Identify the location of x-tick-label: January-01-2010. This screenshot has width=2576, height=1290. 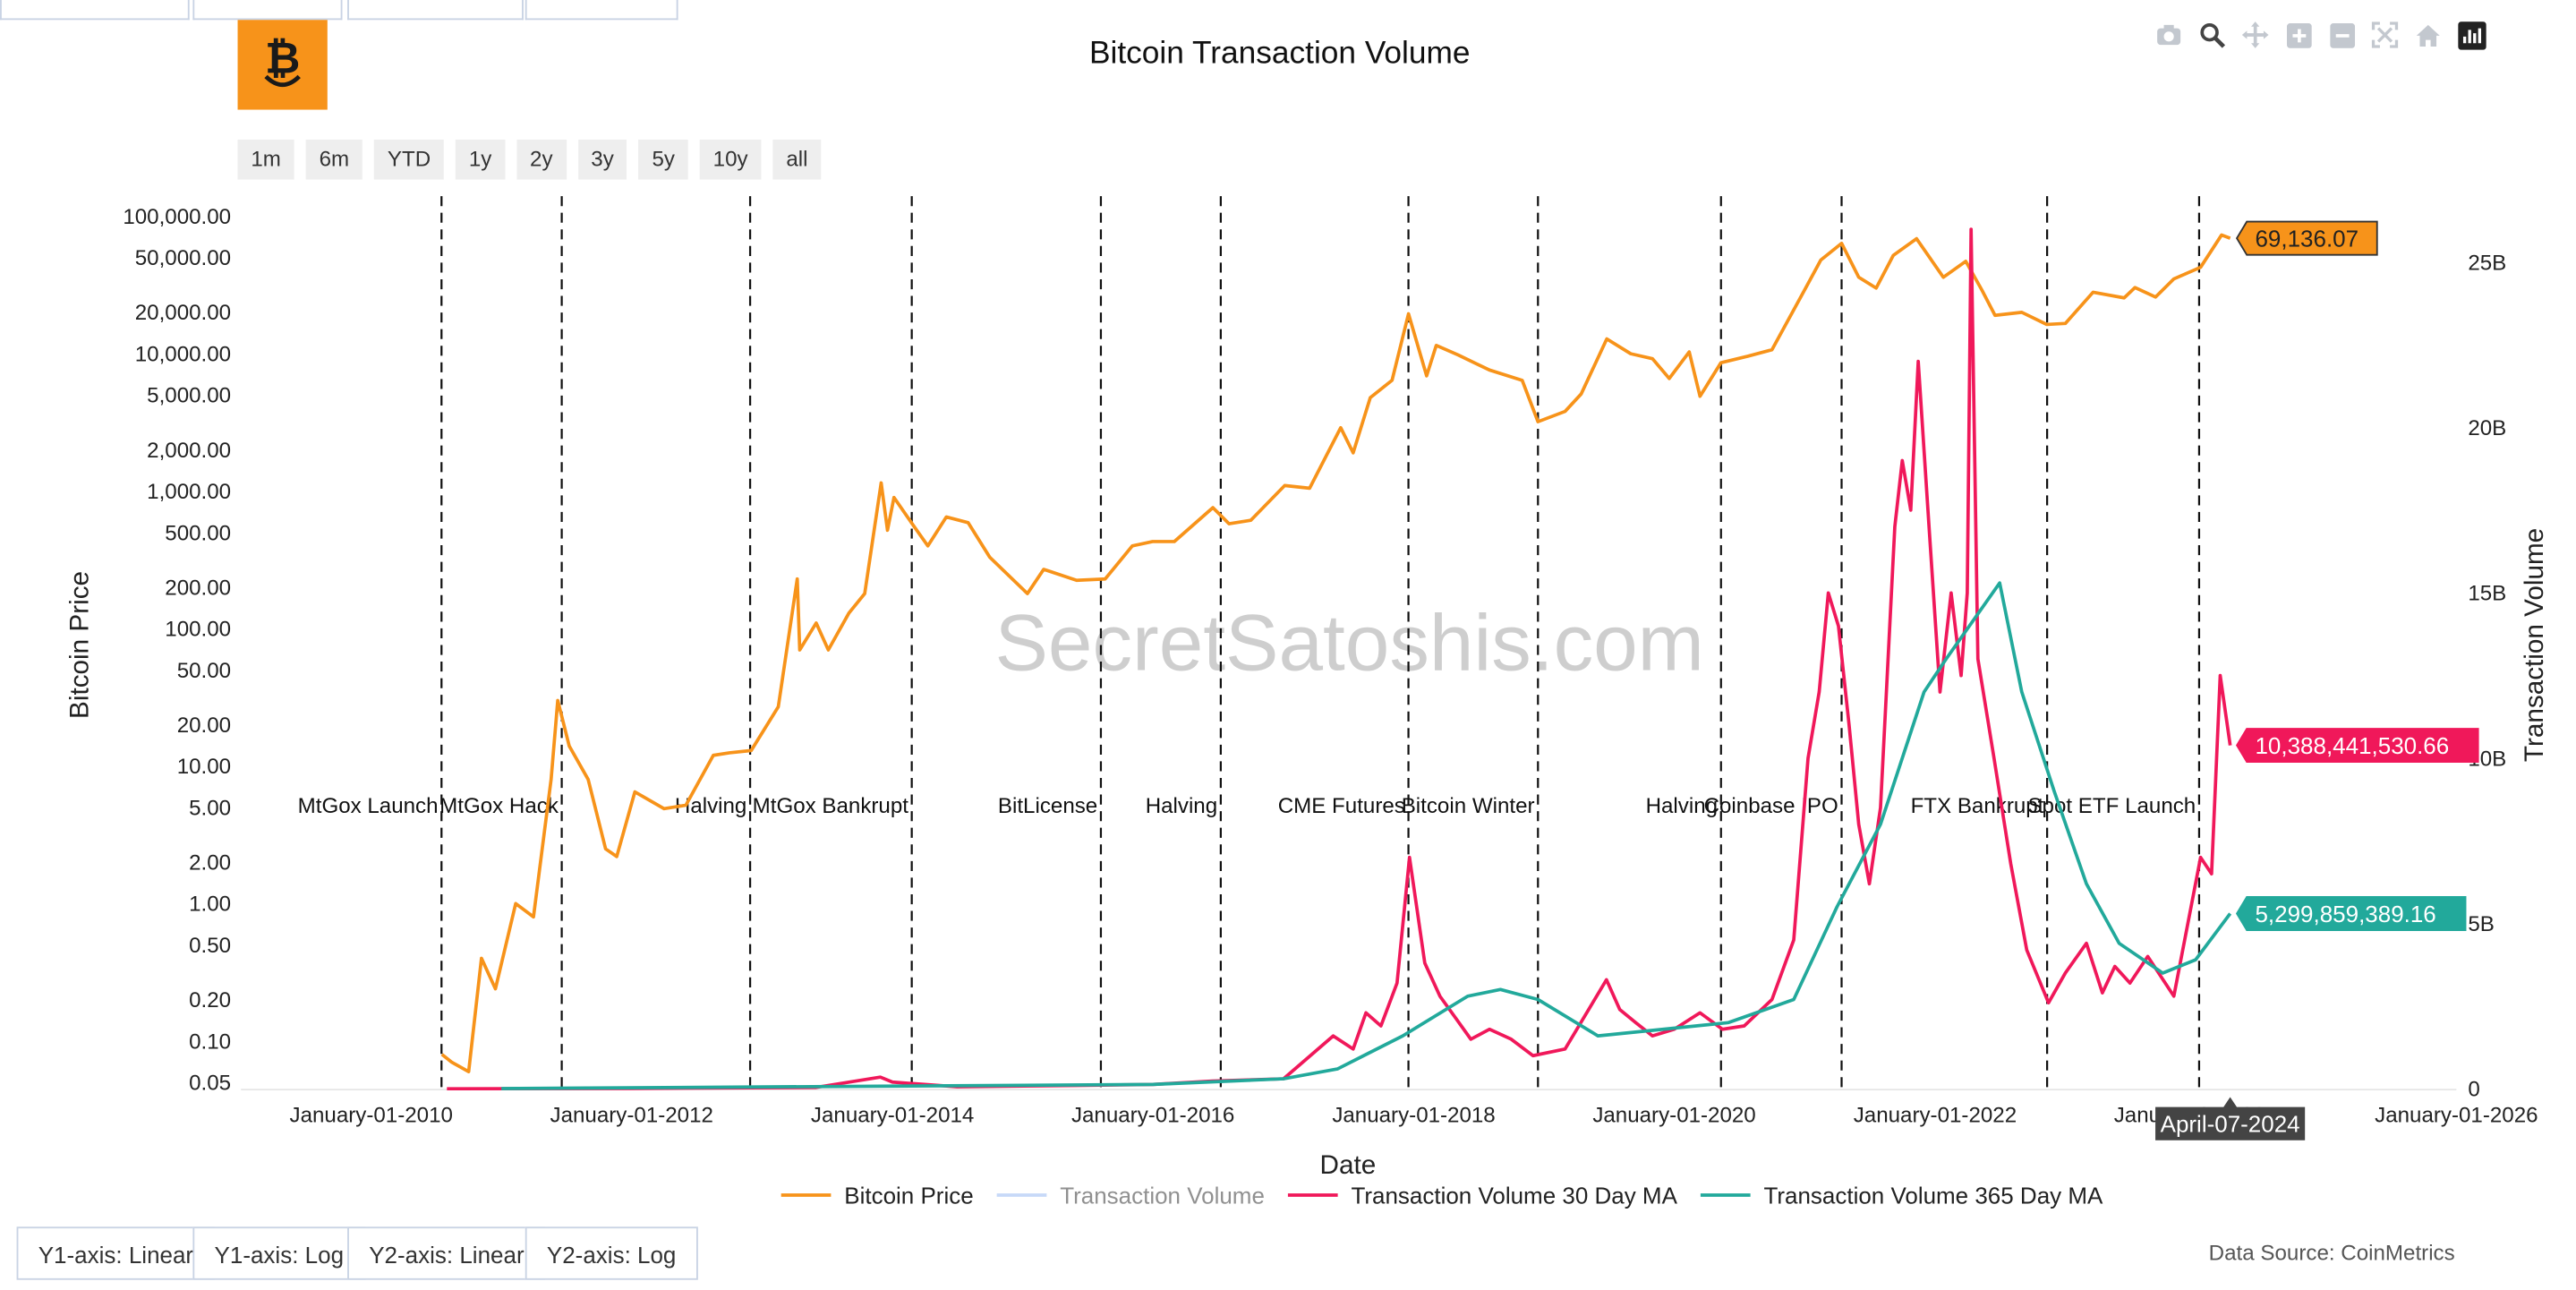
(371, 1115).